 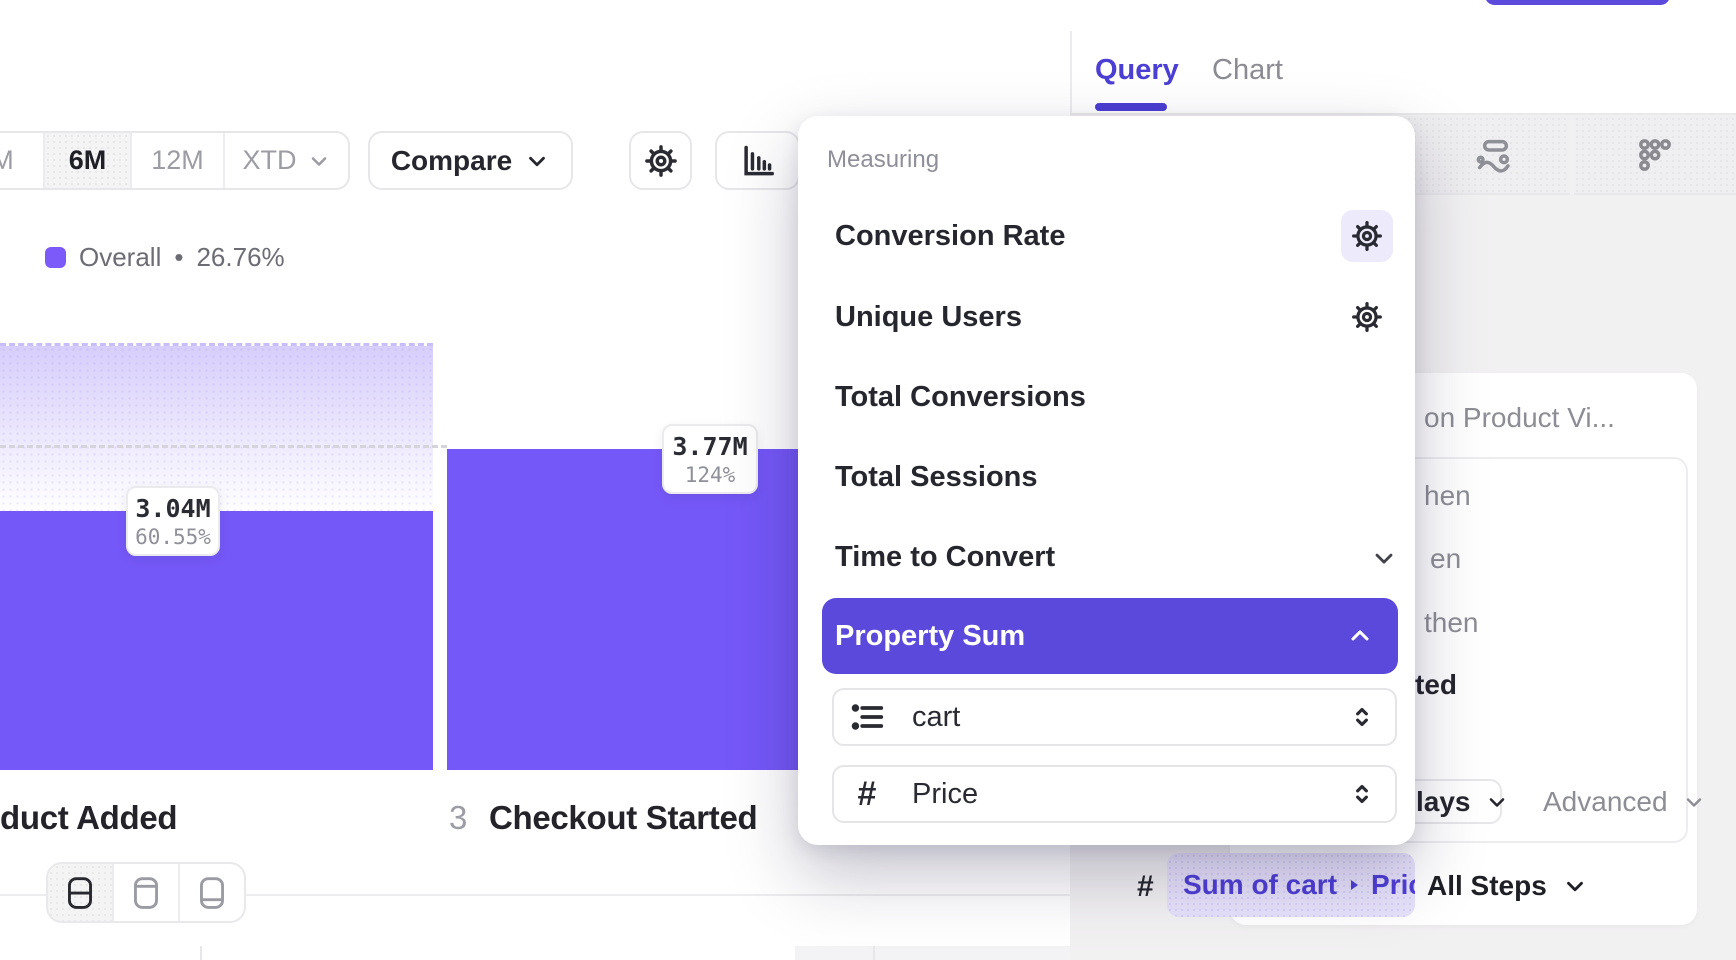 What do you see at coordinates (470, 160) in the screenshot?
I see `compare-button: Compare` at bounding box center [470, 160].